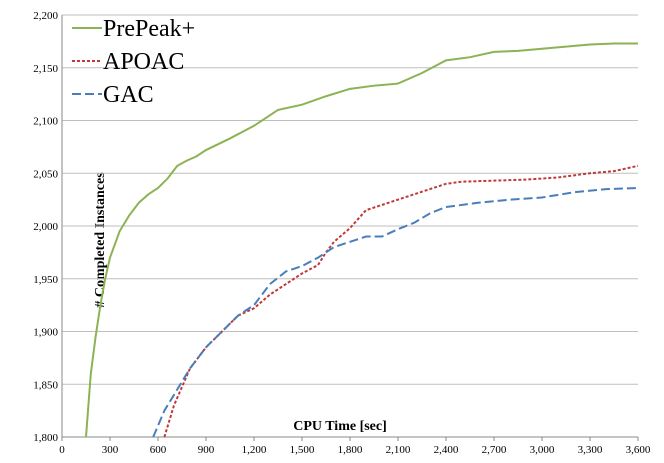 The width and height of the screenshot is (664, 463). Describe the element at coordinates (638, 450) in the screenshot. I see `x-tick-label: 3,600` at that location.